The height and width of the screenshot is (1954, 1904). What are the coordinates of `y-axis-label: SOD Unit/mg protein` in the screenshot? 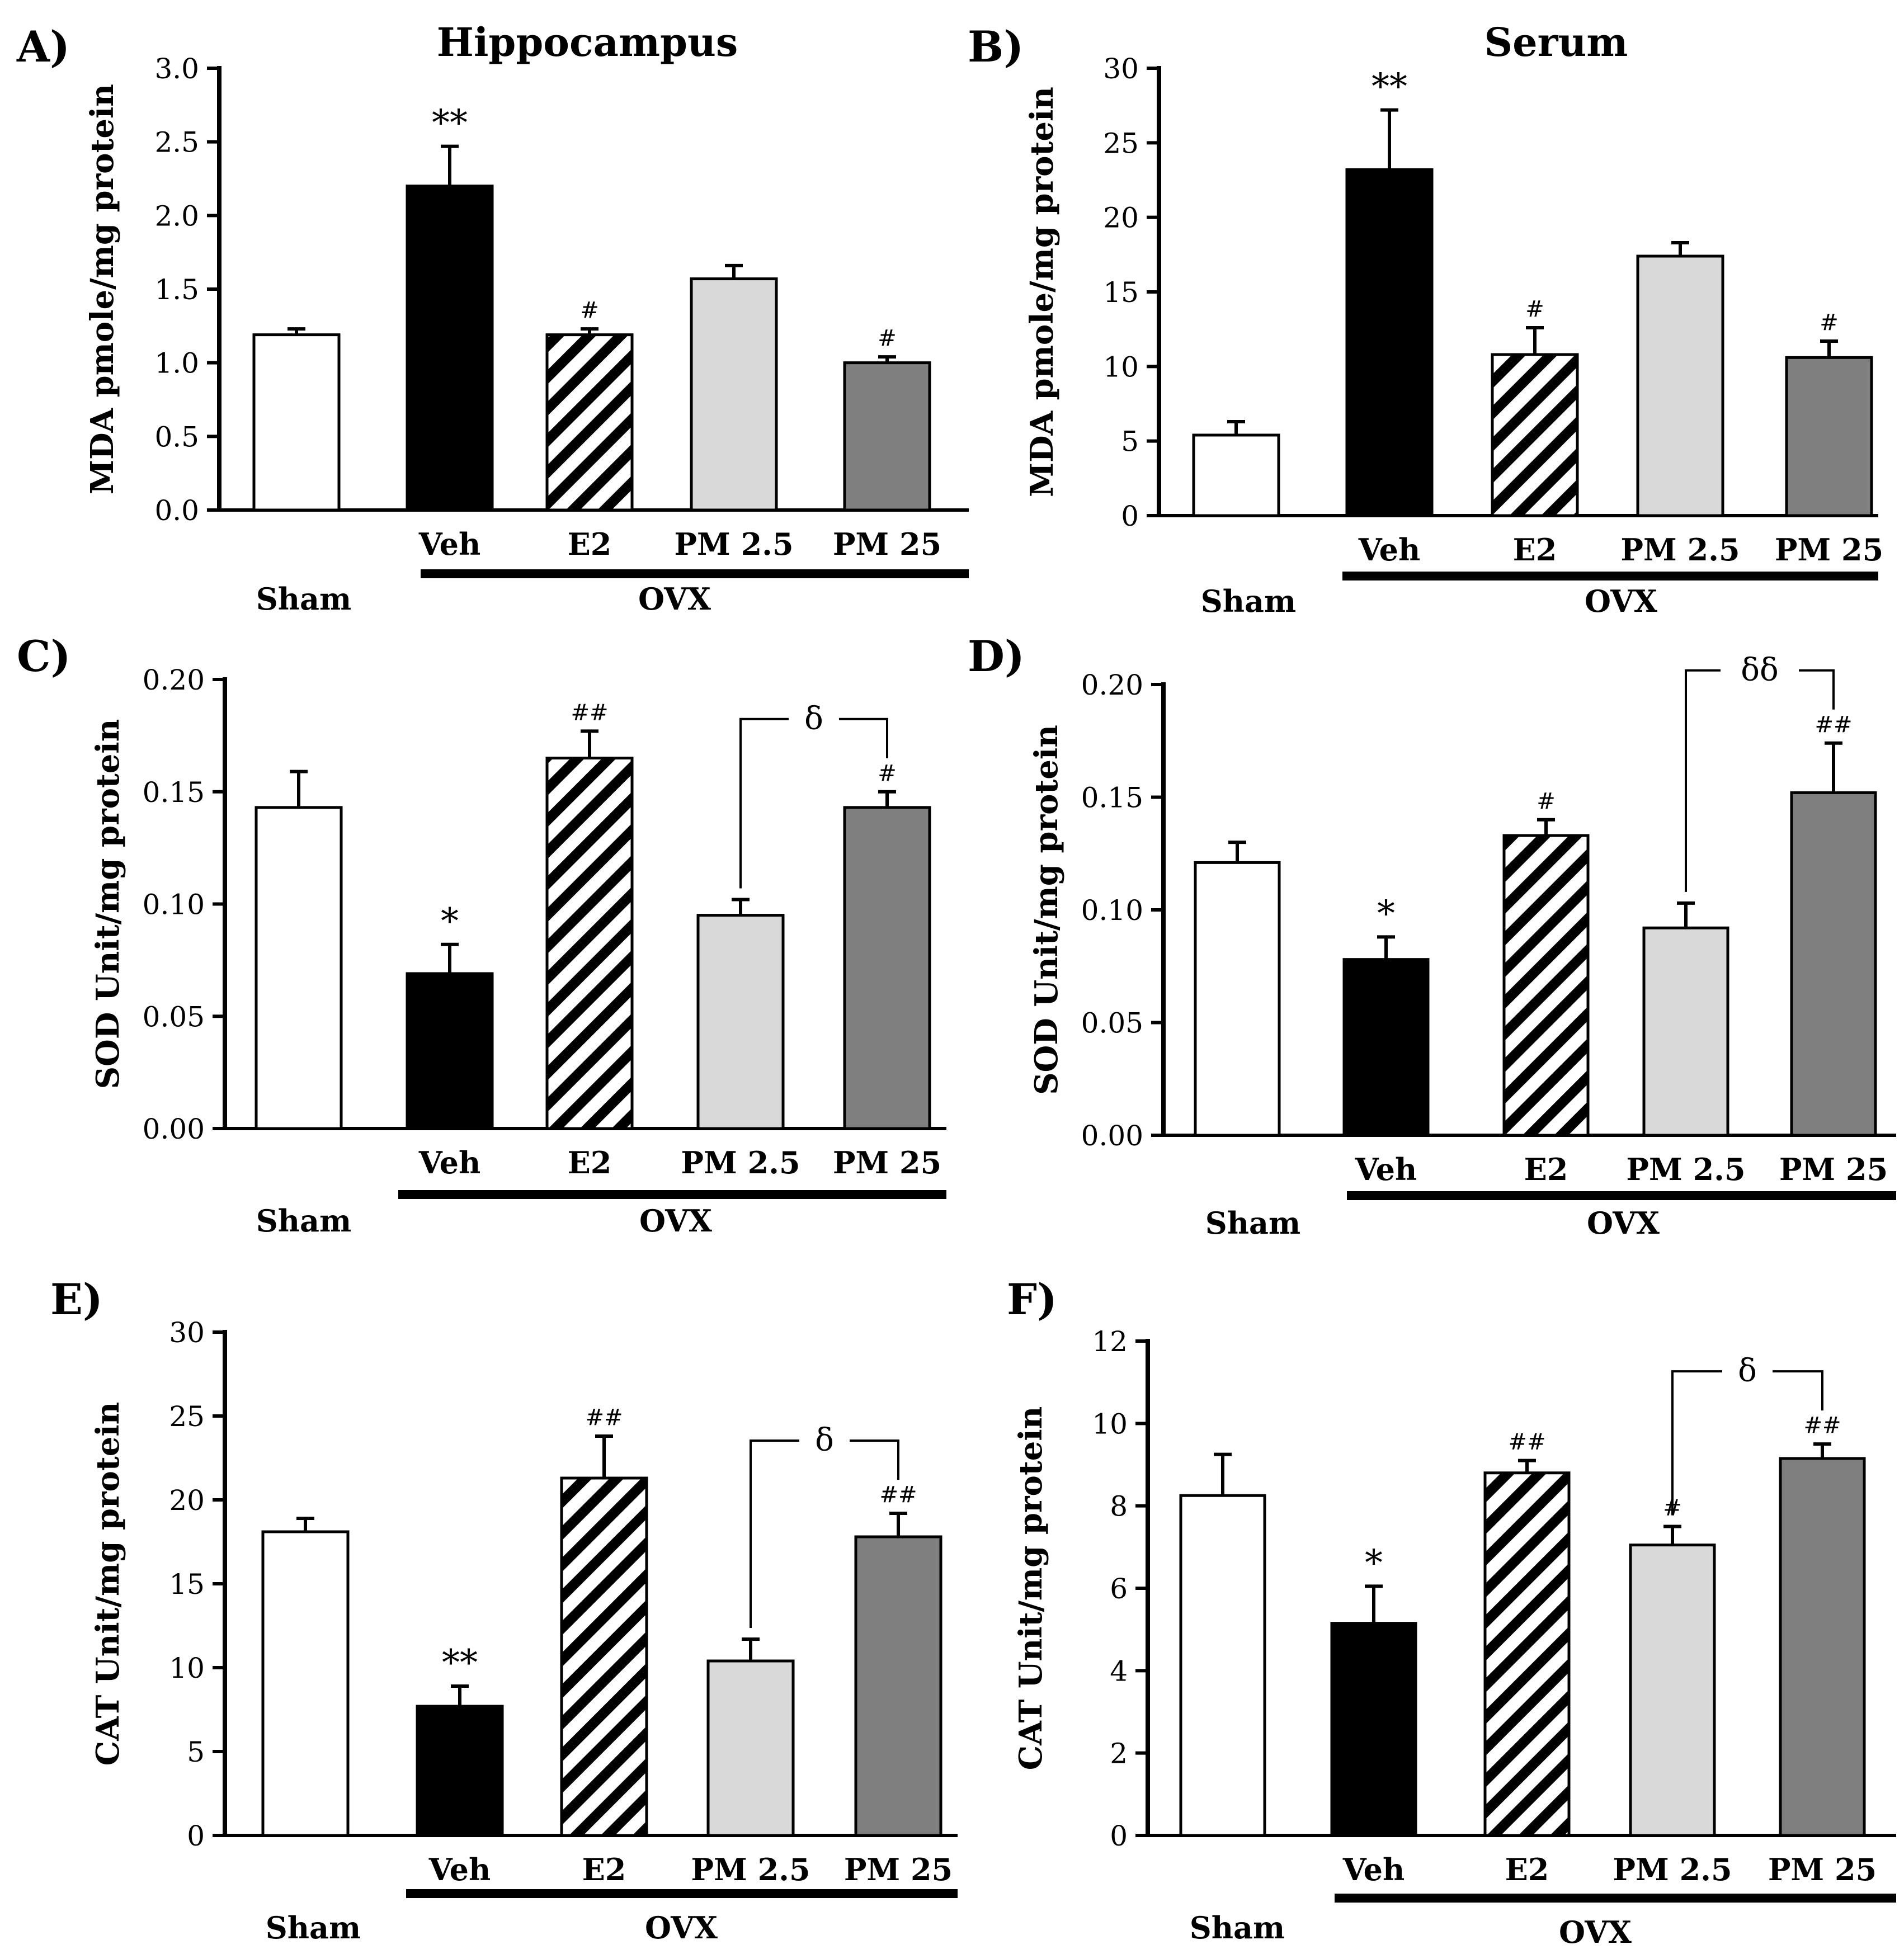 It's located at (1046, 910).